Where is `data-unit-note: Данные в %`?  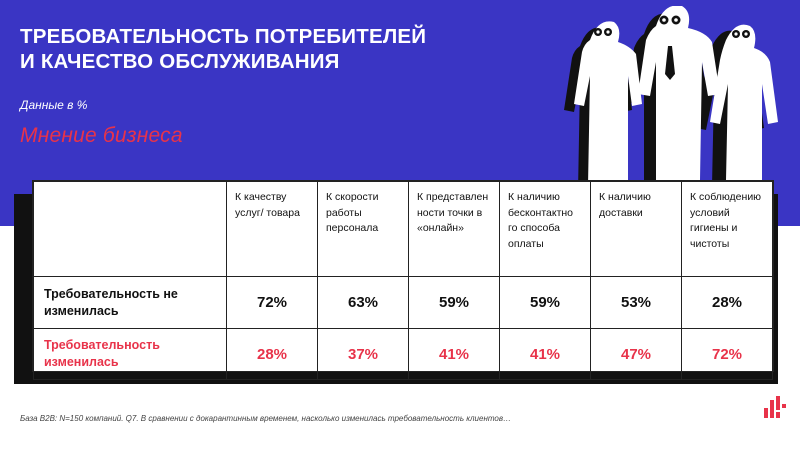
data-unit-note: Данные в % is located at coordinates (54, 105).